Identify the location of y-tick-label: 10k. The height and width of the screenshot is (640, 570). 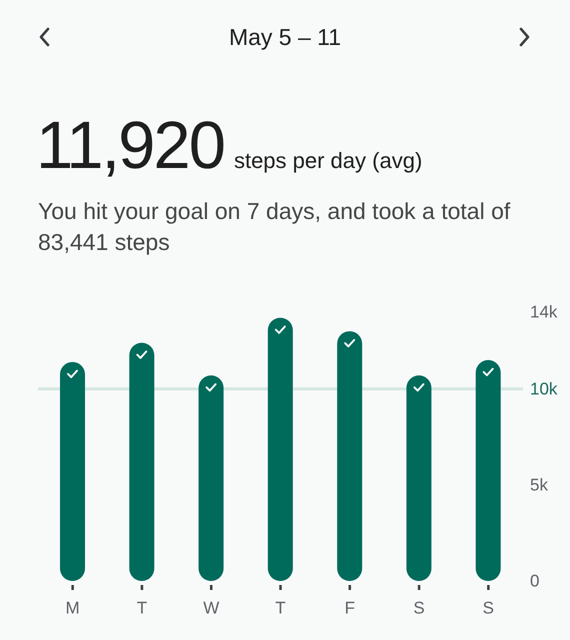
(544, 388).